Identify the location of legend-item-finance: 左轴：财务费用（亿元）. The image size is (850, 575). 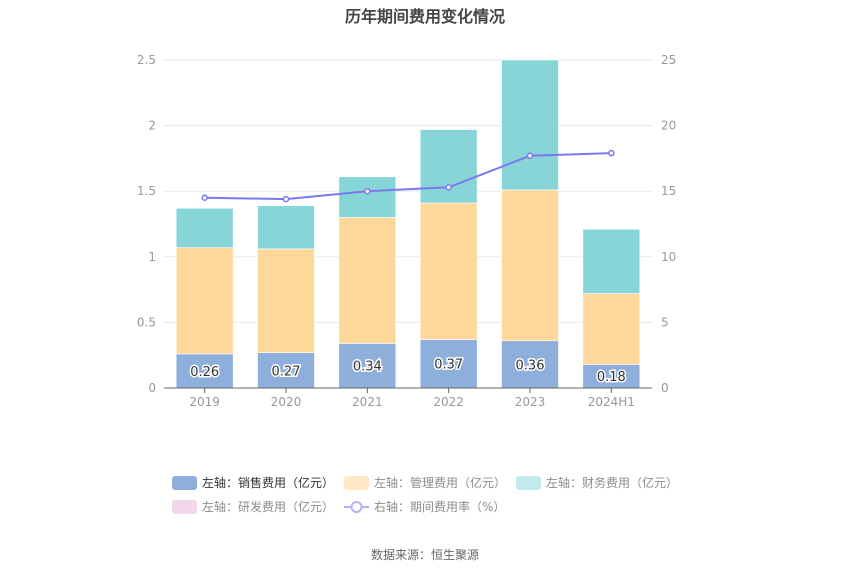
(597, 482).